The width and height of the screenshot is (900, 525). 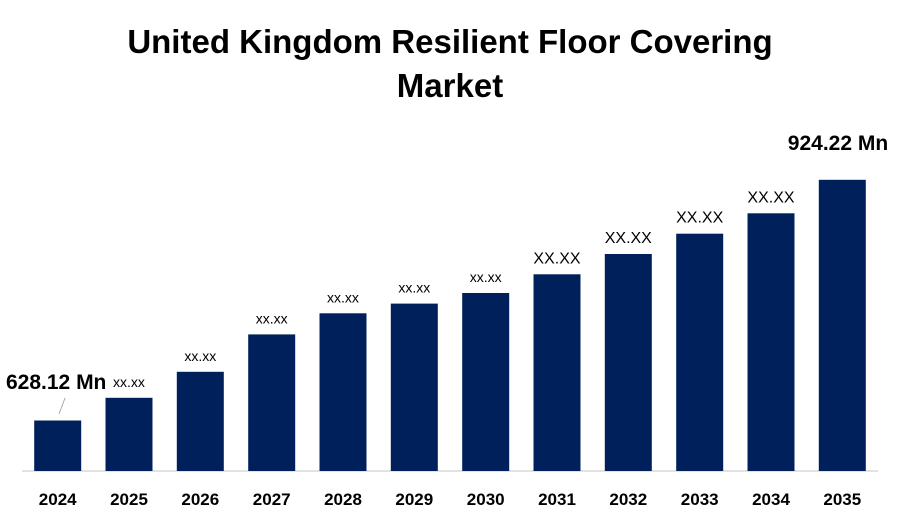 I want to click on bar-2024, so click(x=58, y=445).